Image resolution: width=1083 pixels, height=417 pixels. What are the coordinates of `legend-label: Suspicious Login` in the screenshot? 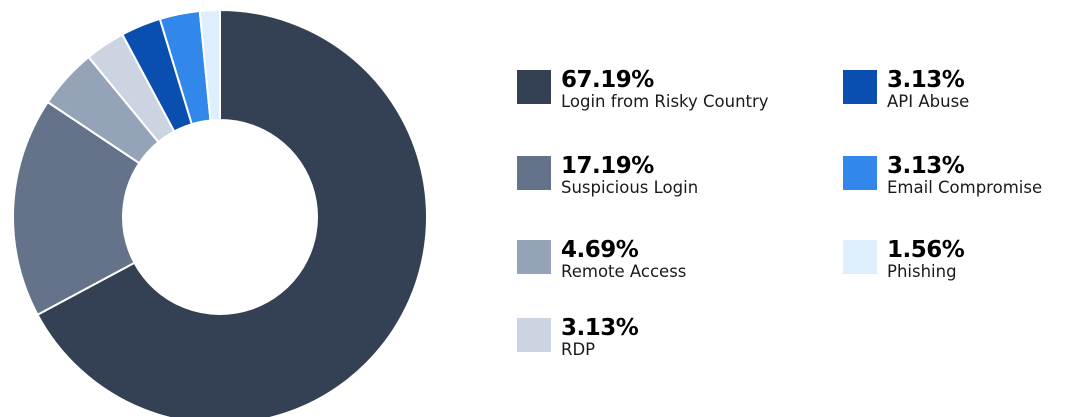 It's located at (630, 187).